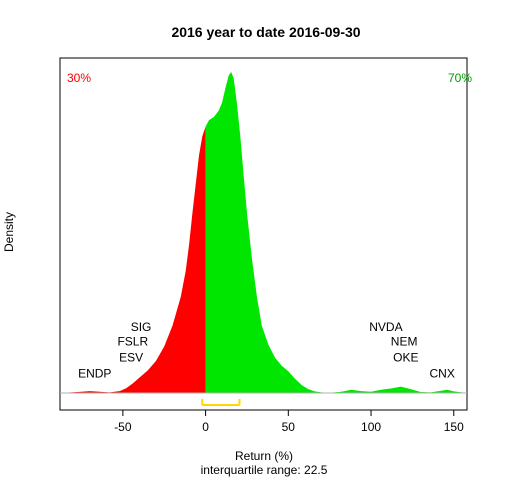 Image resolution: width=512 pixels, height=480 pixels. I want to click on ticker-label: NVDA, so click(385, 327).